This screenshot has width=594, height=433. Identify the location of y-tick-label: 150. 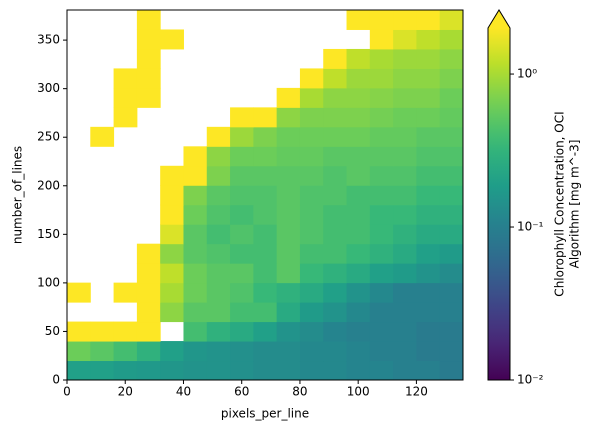
(48, 234).